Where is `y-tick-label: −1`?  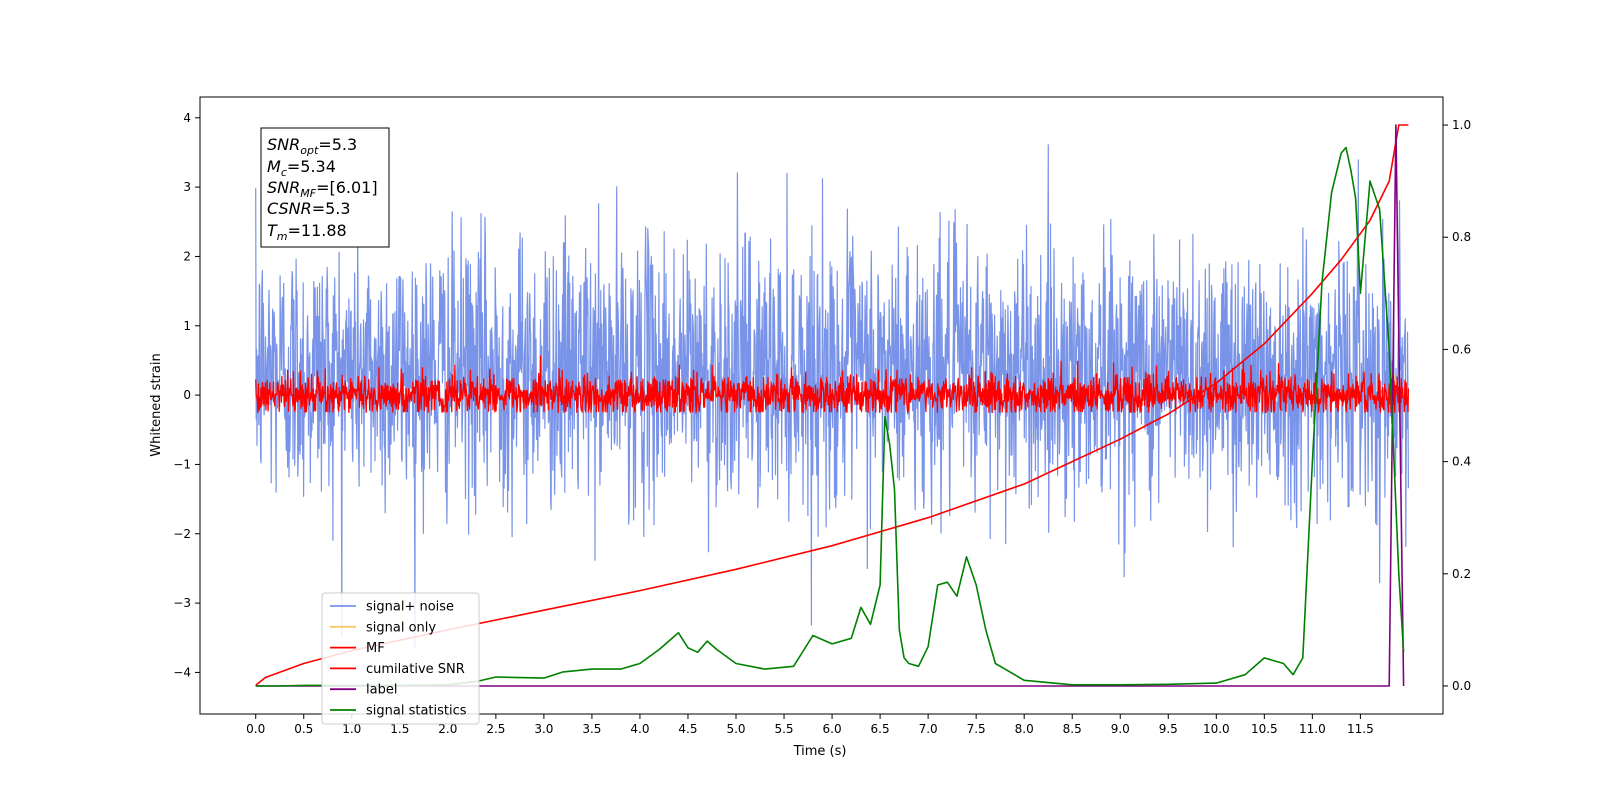 y-tick-label: −1 is located at coordinates (182, 464).